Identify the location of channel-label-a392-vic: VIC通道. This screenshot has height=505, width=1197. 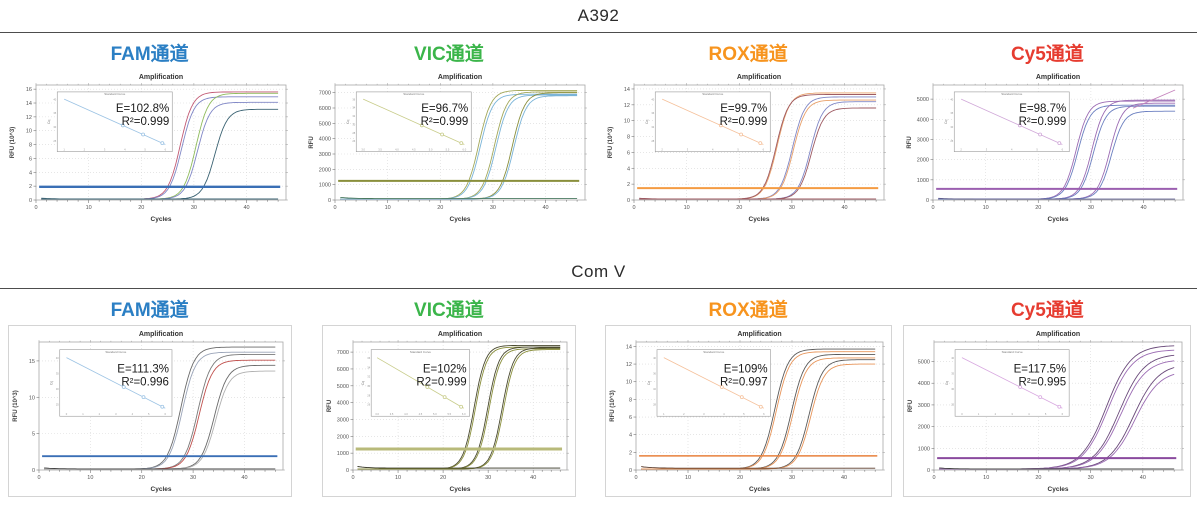
(449, 54).